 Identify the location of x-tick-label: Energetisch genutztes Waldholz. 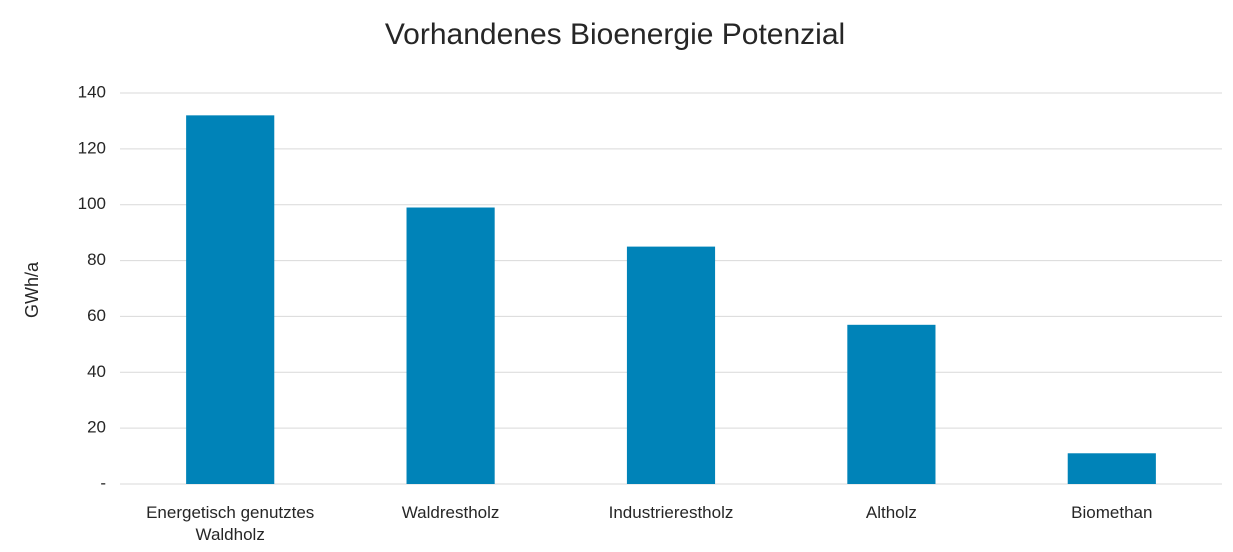
(230, 523).